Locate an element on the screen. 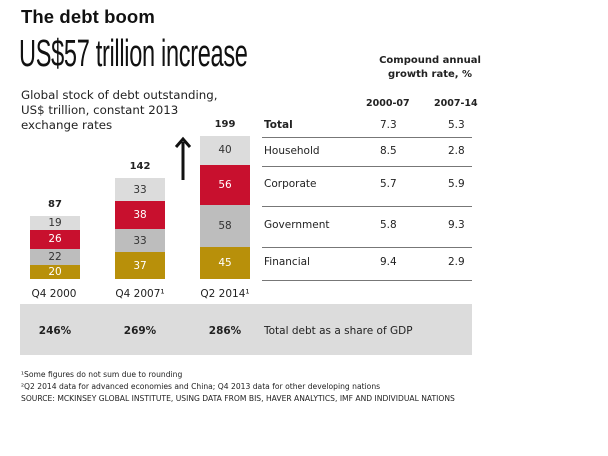 The width and height of the screenshot is (608, 456). x-tick-label: Q4 2000 is located at coordinates (54, 294).